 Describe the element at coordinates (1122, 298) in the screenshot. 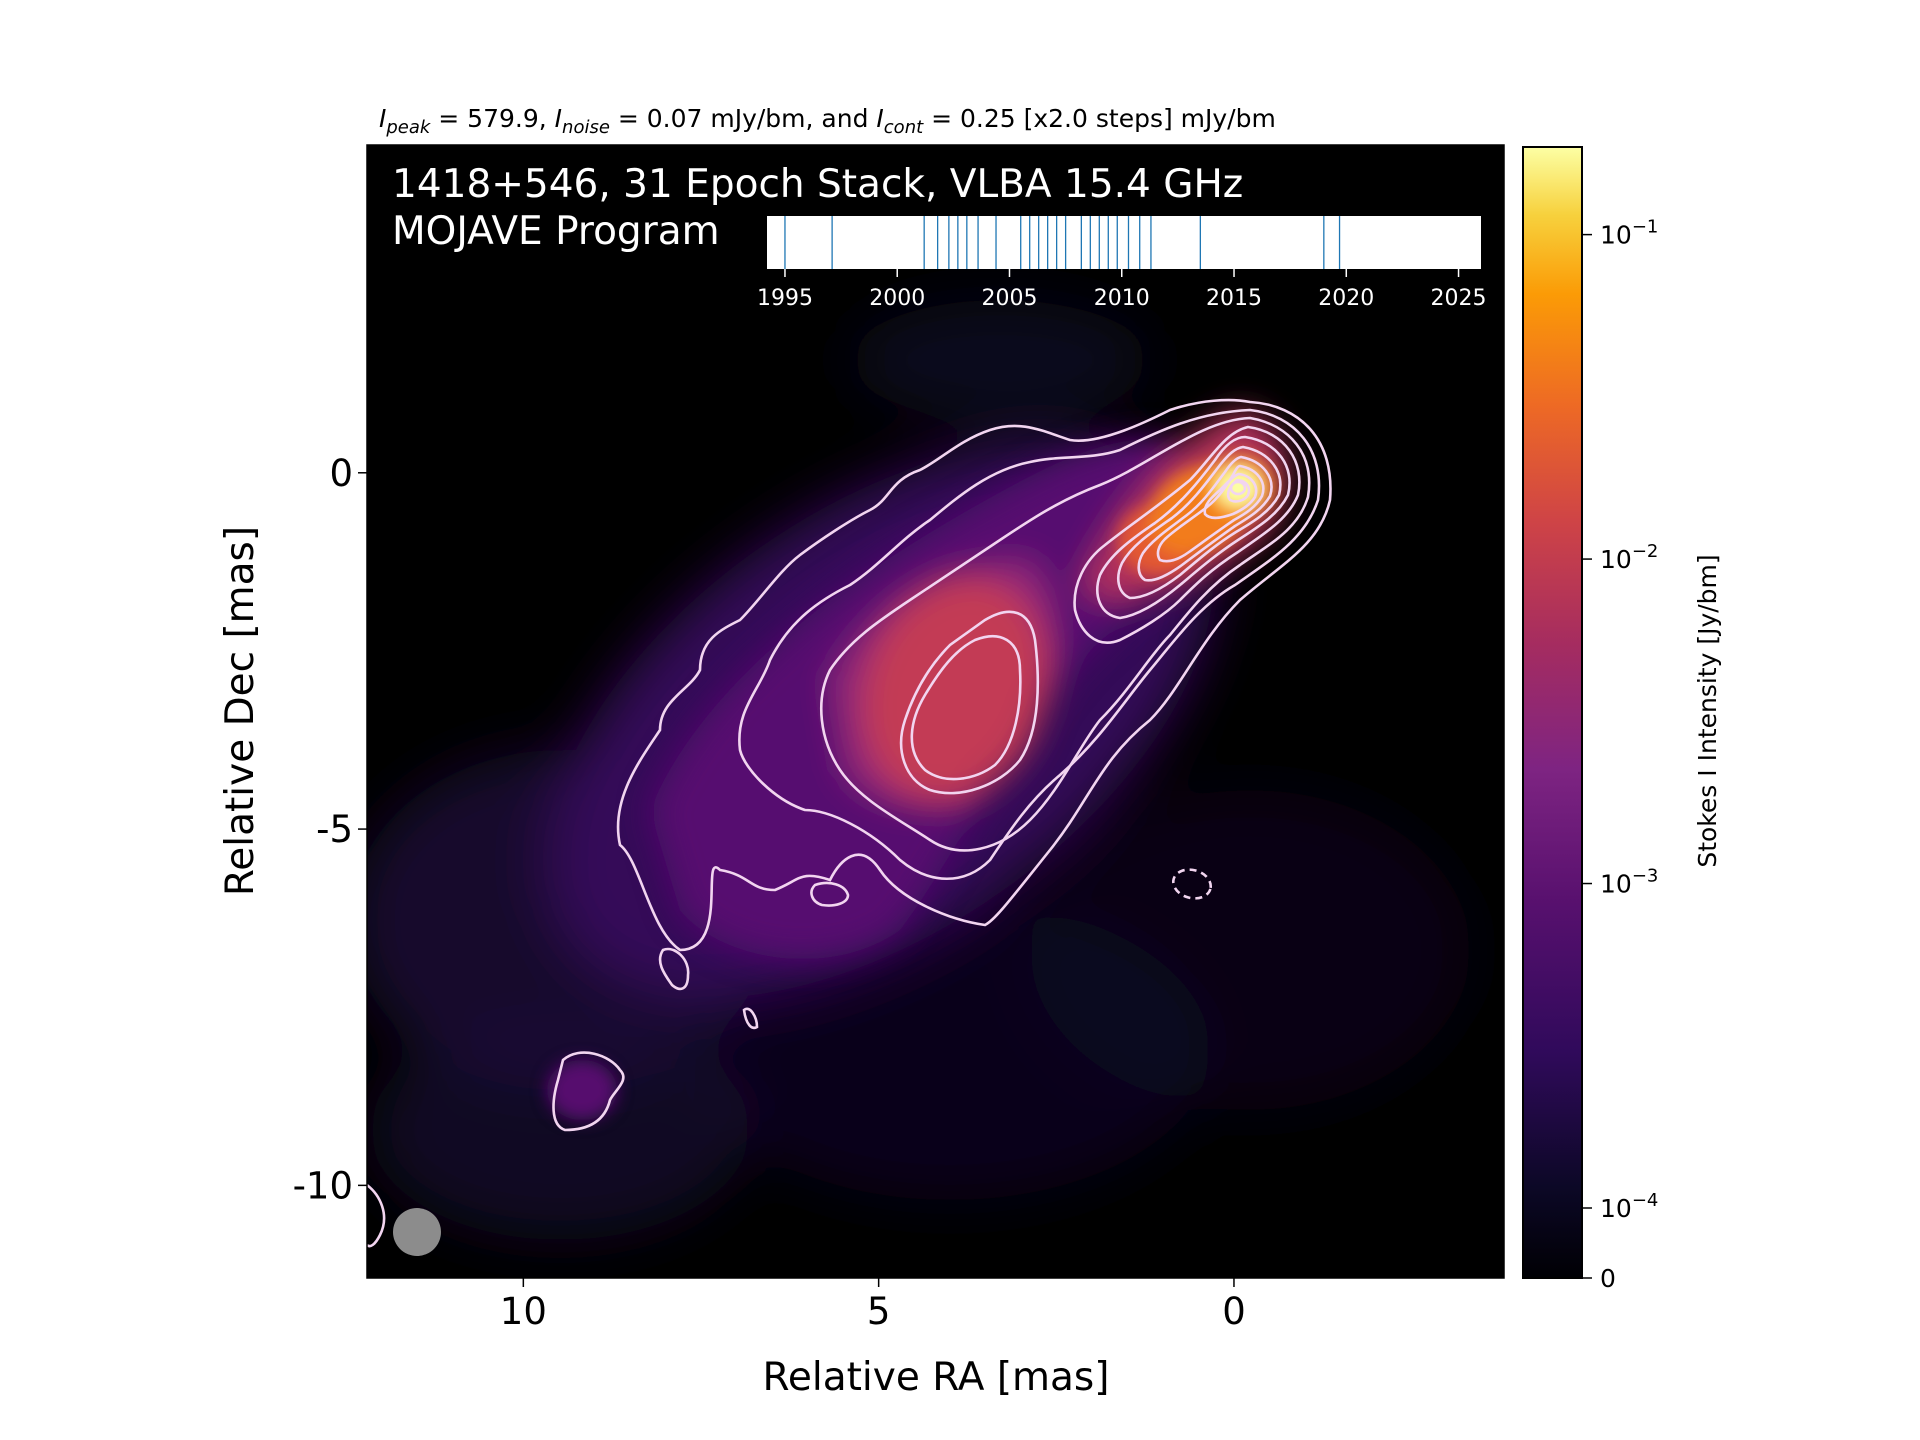

I see `epoch-tick-label: 2010` at that location.